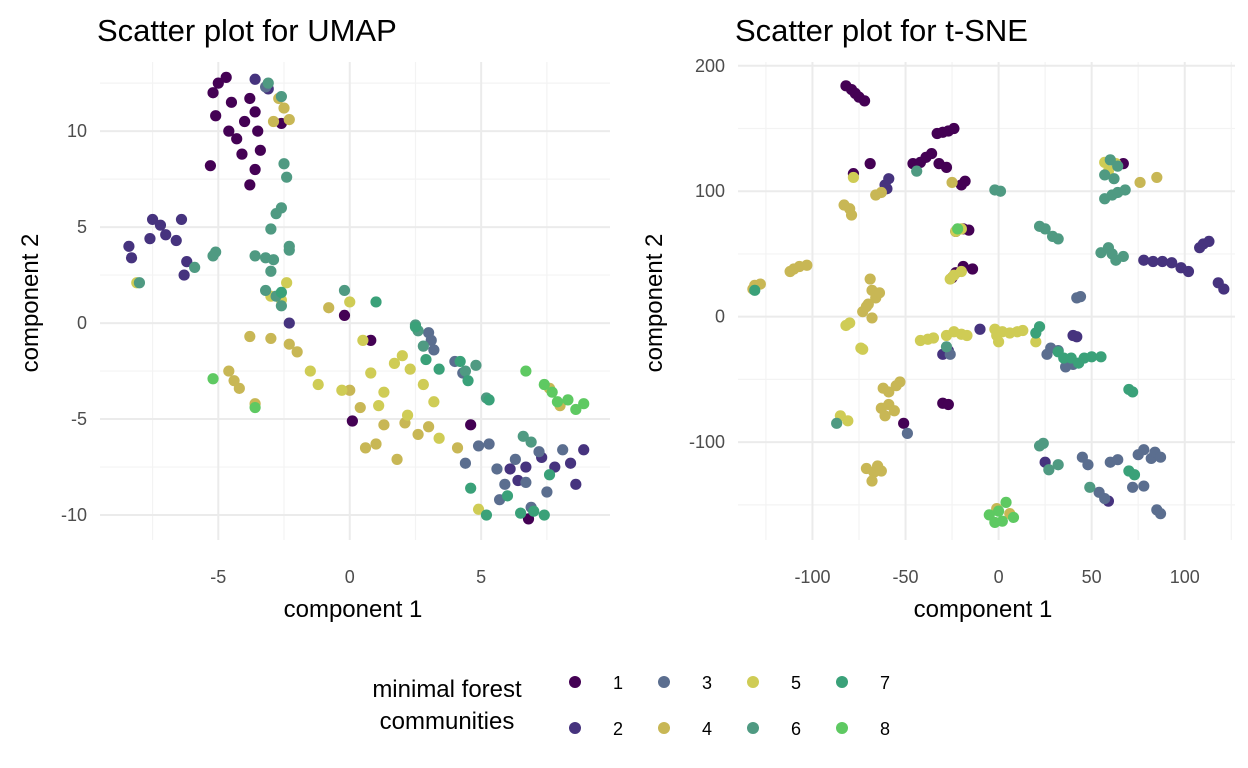 The image size is (1248, 768). What do you see at coordinates (82, 227) in the screenshot?
I see `umap-y-tick-label: 5` at bounding box center [82, 227].